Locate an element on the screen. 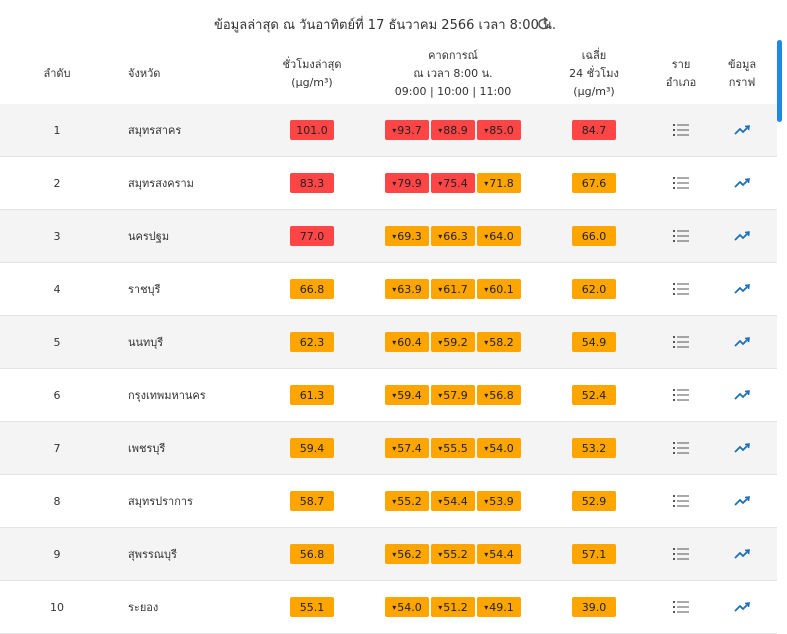  forecast-badge: ▾ 57.4 is located at coordinates (407, 448).